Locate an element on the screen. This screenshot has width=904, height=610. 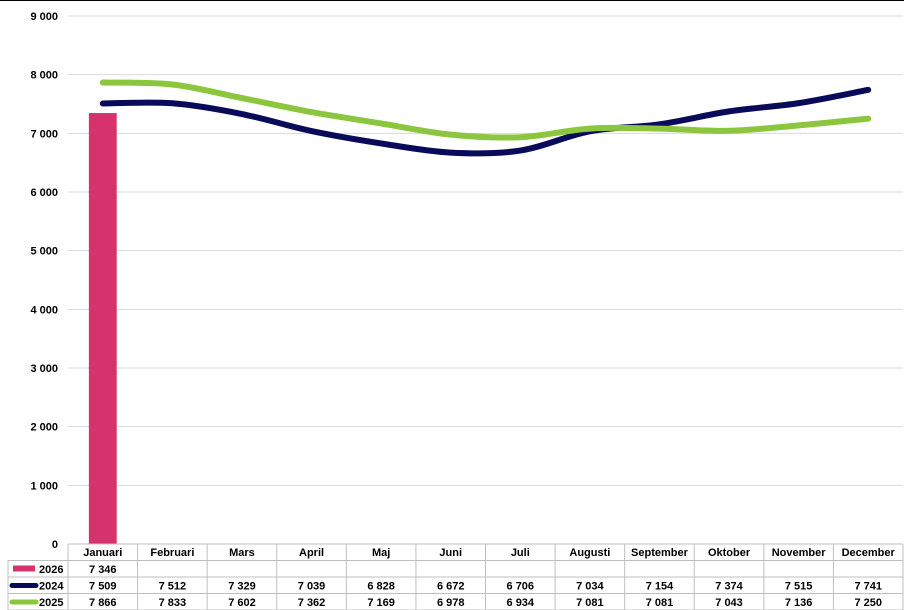
x-category-label: Januari is located at coordinates (102, 553).